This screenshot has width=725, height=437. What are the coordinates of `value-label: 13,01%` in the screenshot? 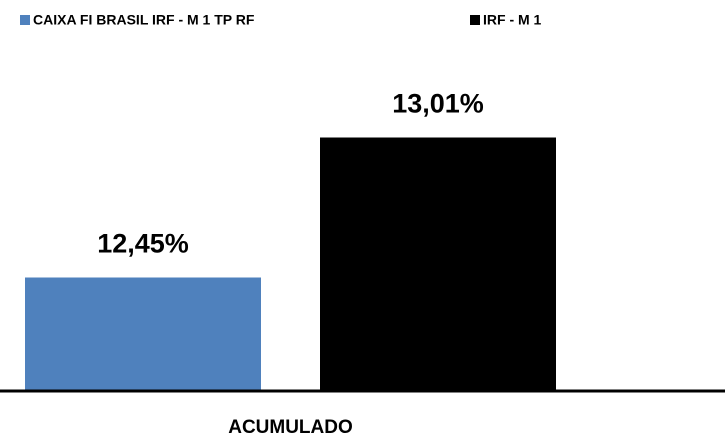 It's located at (438, 104).